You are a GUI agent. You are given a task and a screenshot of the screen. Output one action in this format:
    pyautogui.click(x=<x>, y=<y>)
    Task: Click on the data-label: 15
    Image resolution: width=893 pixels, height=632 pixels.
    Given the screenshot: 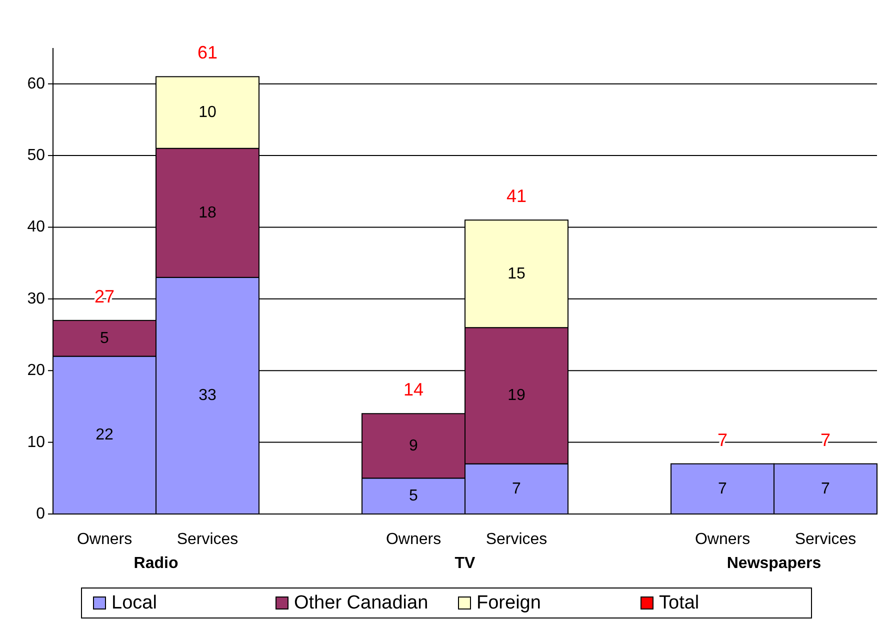 What is the action you would take?
    pyautogui.click(x=517, y=273)
    